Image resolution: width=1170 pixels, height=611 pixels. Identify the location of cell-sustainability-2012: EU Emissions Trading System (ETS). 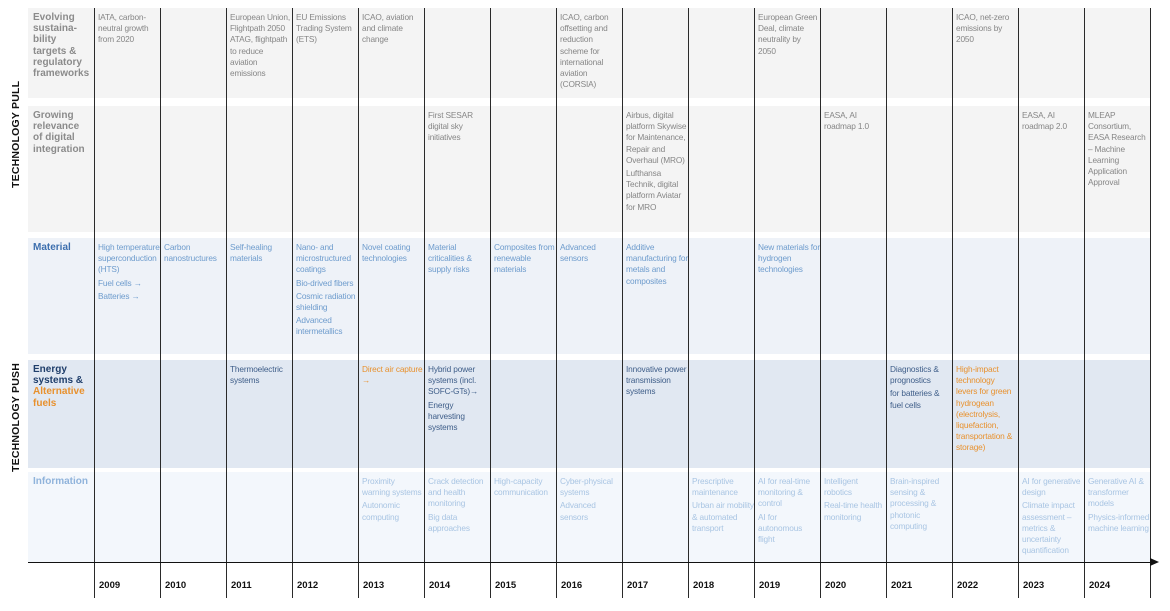
(327, 30).